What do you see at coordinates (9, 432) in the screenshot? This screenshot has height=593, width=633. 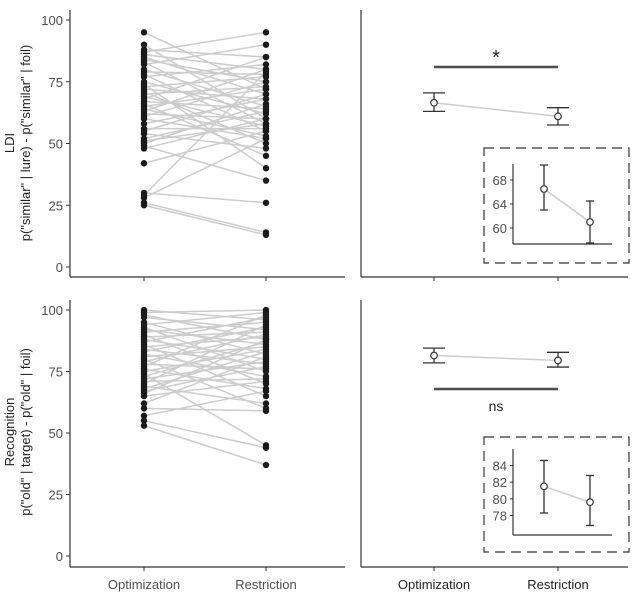 I see `recognition-ylabel-line1: Recognition` at bounding box center [9, 432].